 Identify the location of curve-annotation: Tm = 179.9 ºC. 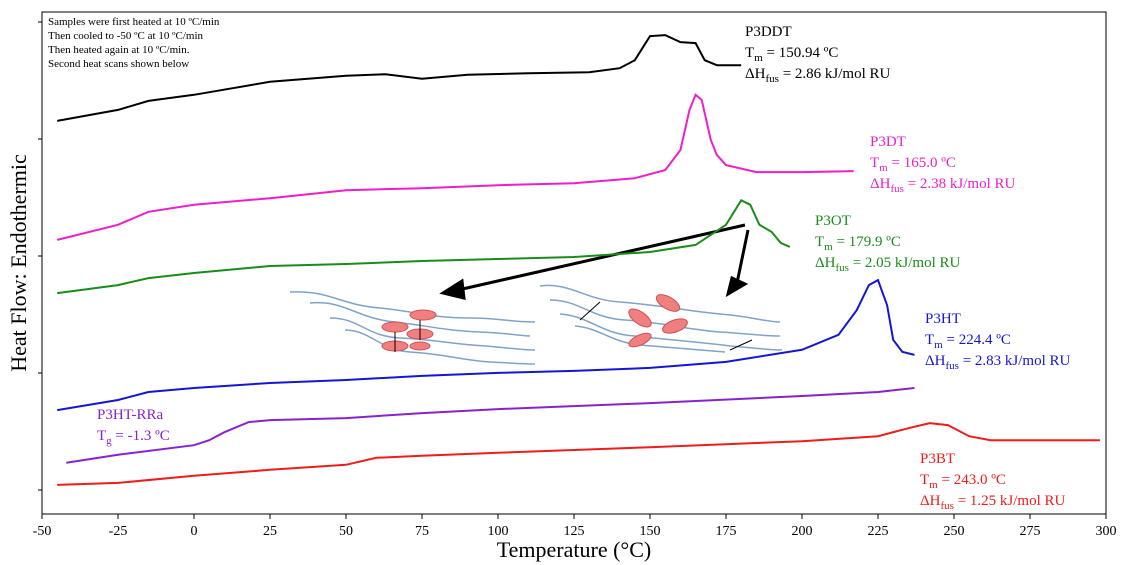
(858, 243).